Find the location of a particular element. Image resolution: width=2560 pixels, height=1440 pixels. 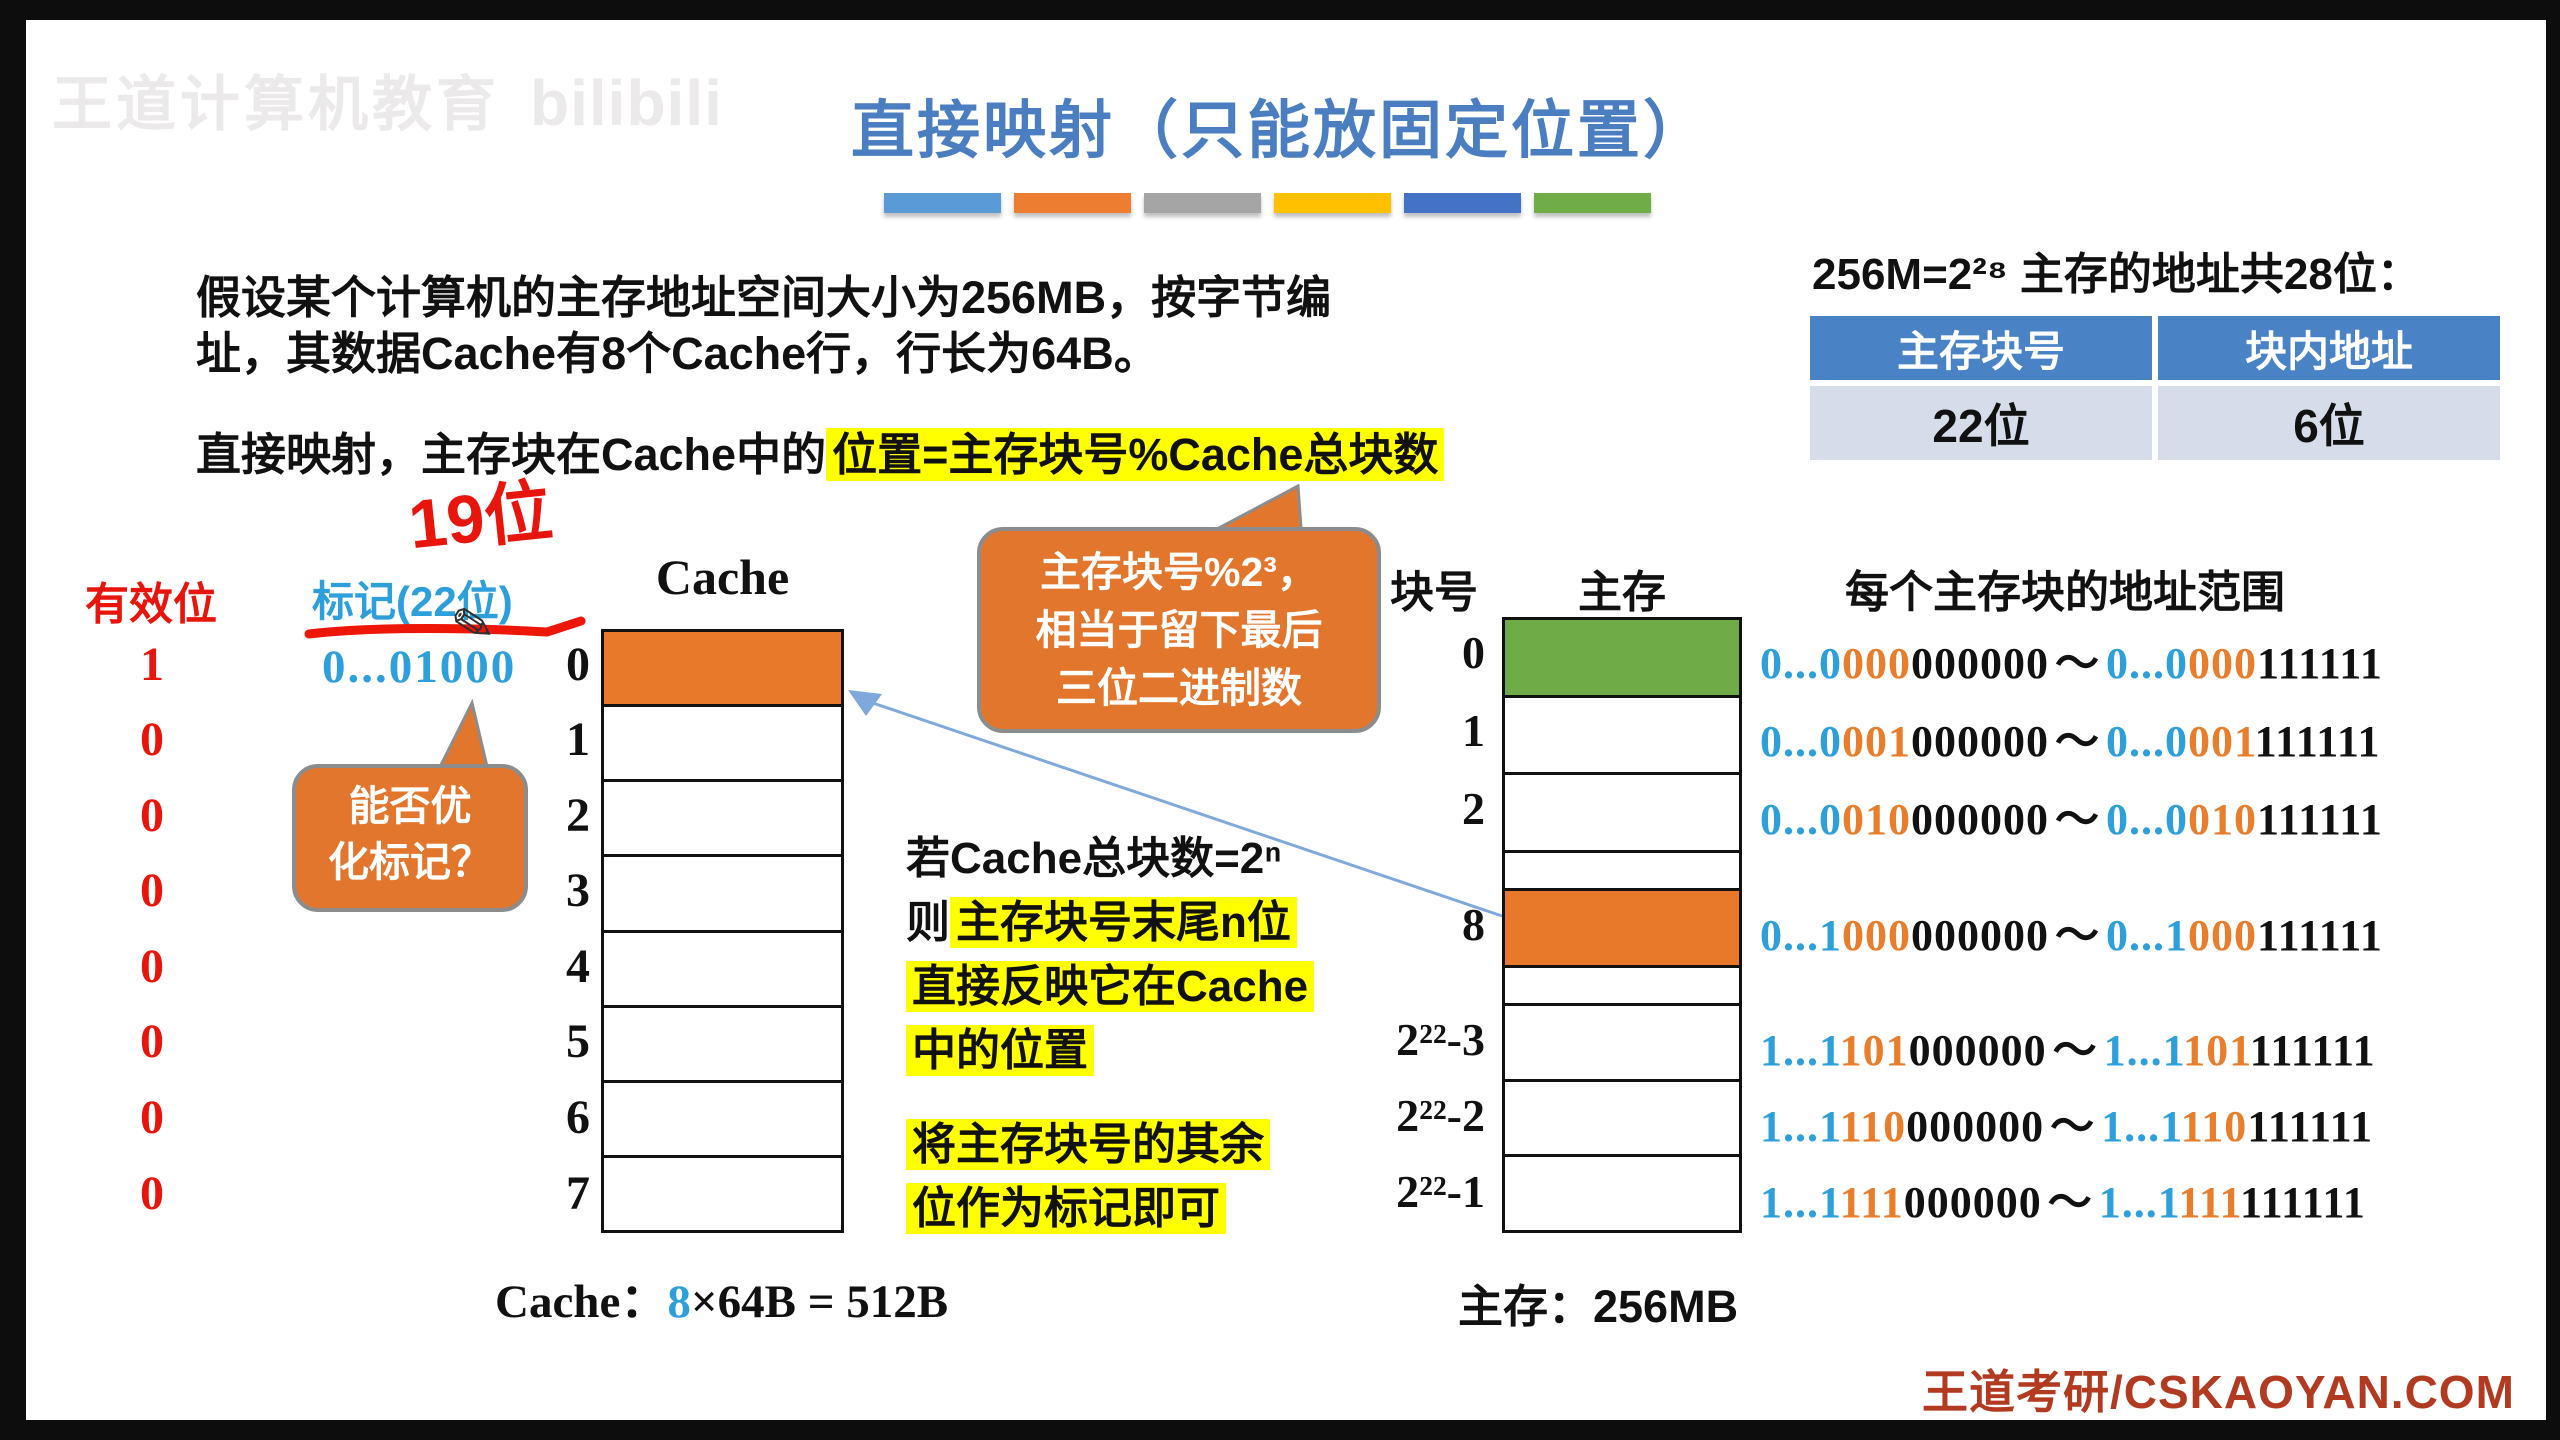

address-range-row-n1: 1...1111000000 ～ 1...1111111111 is located at coordinates (2063, 1202).